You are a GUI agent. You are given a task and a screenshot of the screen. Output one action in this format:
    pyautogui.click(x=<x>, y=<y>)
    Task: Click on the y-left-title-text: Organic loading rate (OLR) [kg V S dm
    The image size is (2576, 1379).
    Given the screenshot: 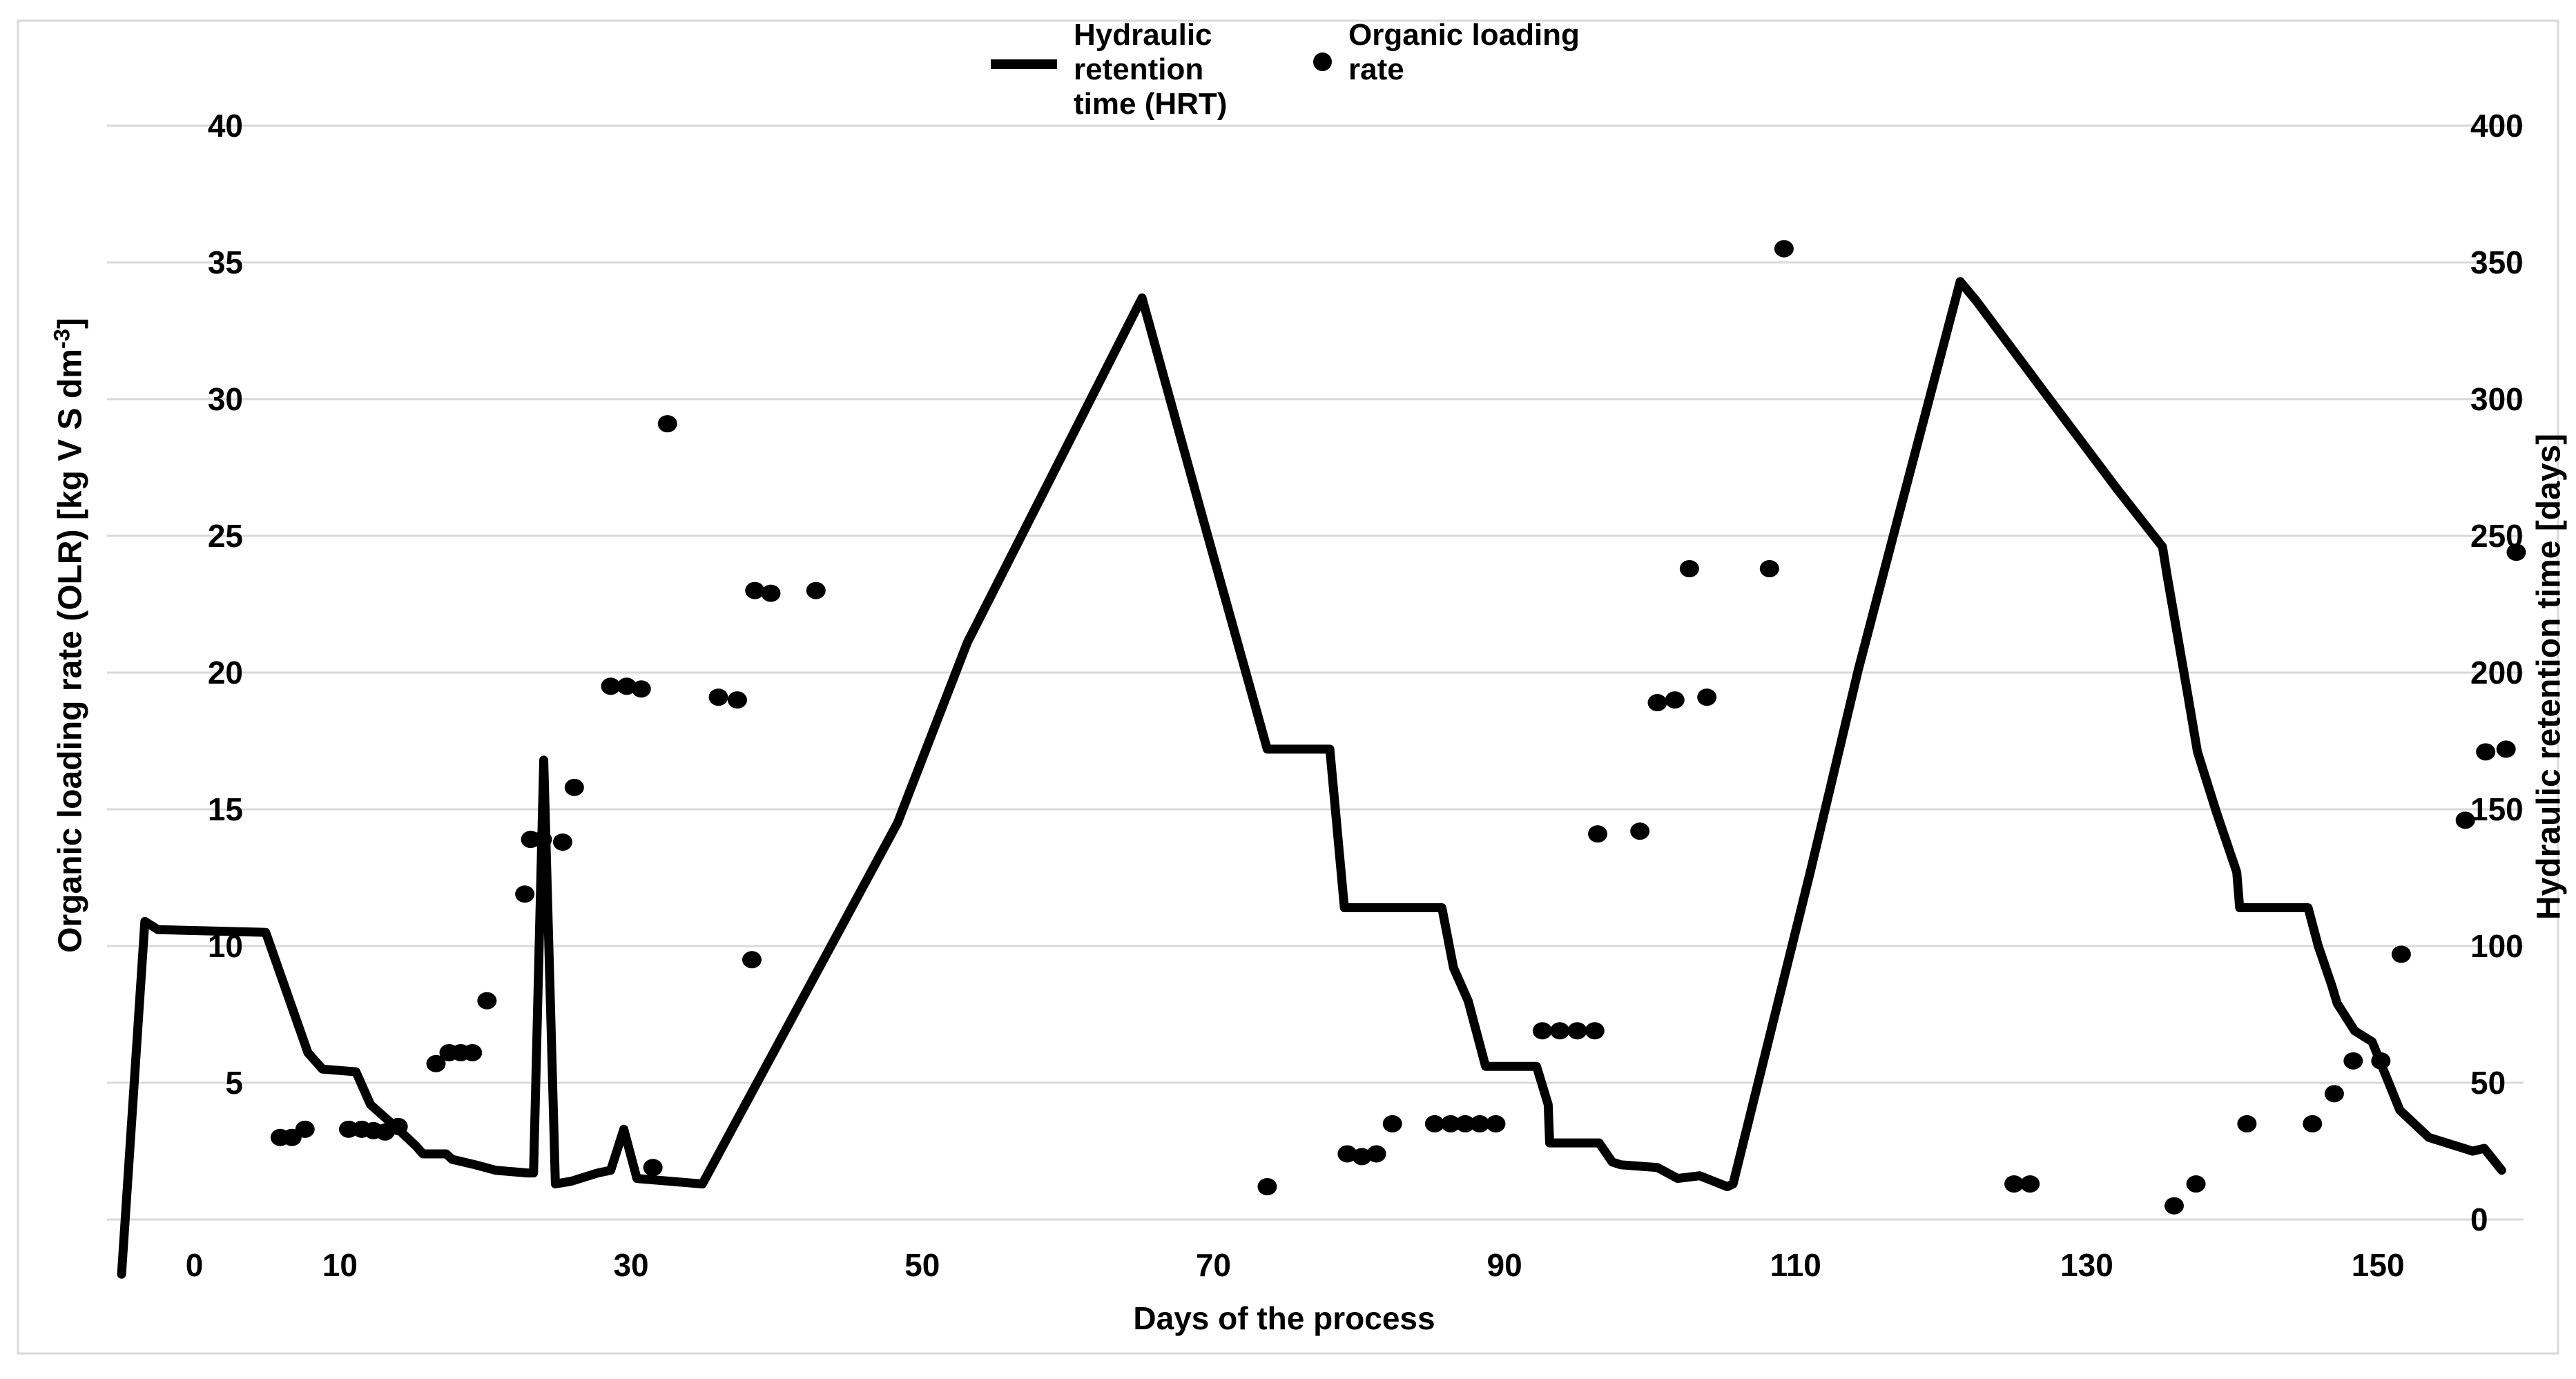 What is the action you would take?
    pyautogui.click(x=71, y=651)
    